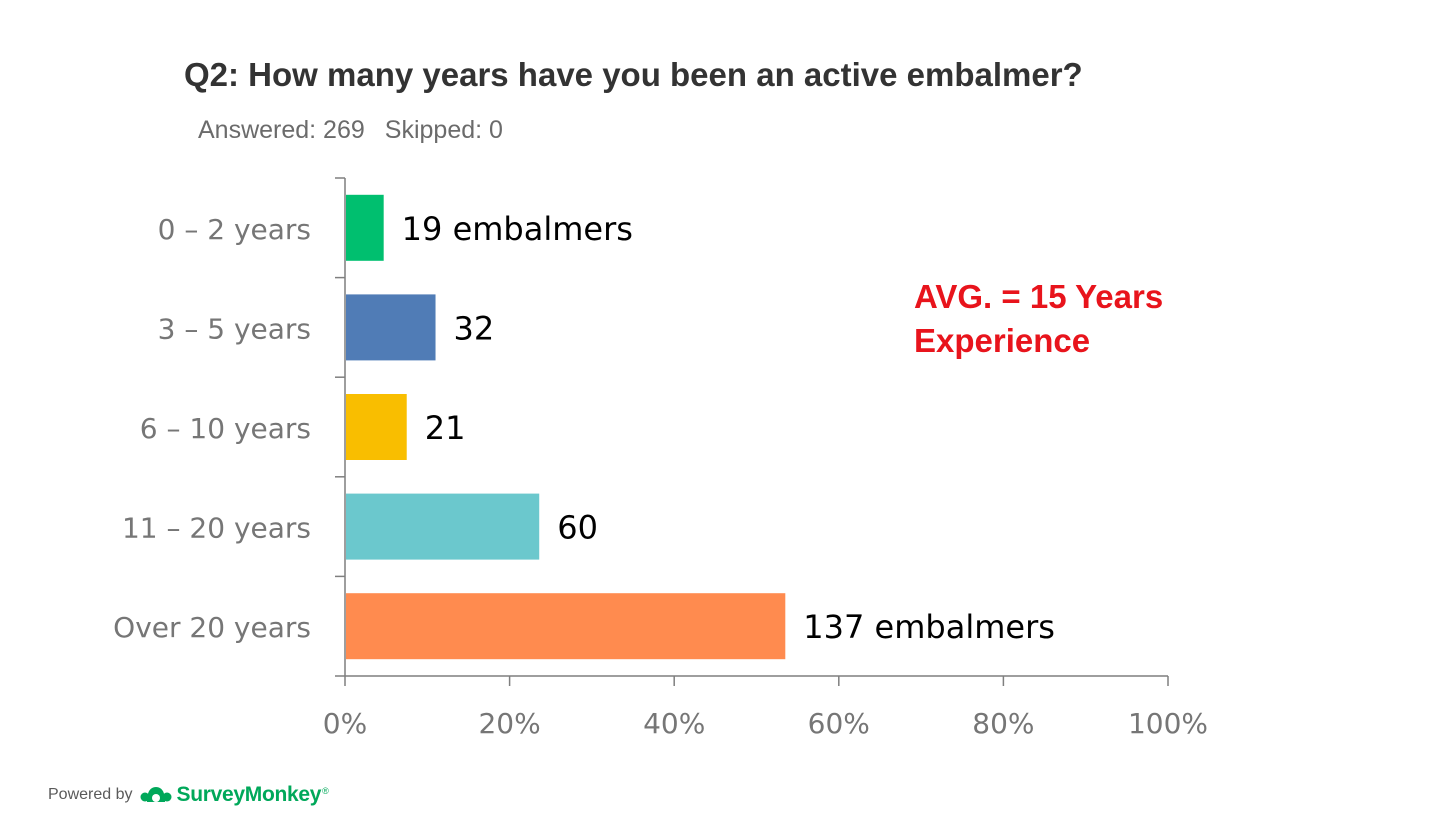 The height and width of the screenshot is (821, 1456). Describe the element at coordinates (212, 627) in the screenshot. I see `category-label: Over 20 years` at that location.